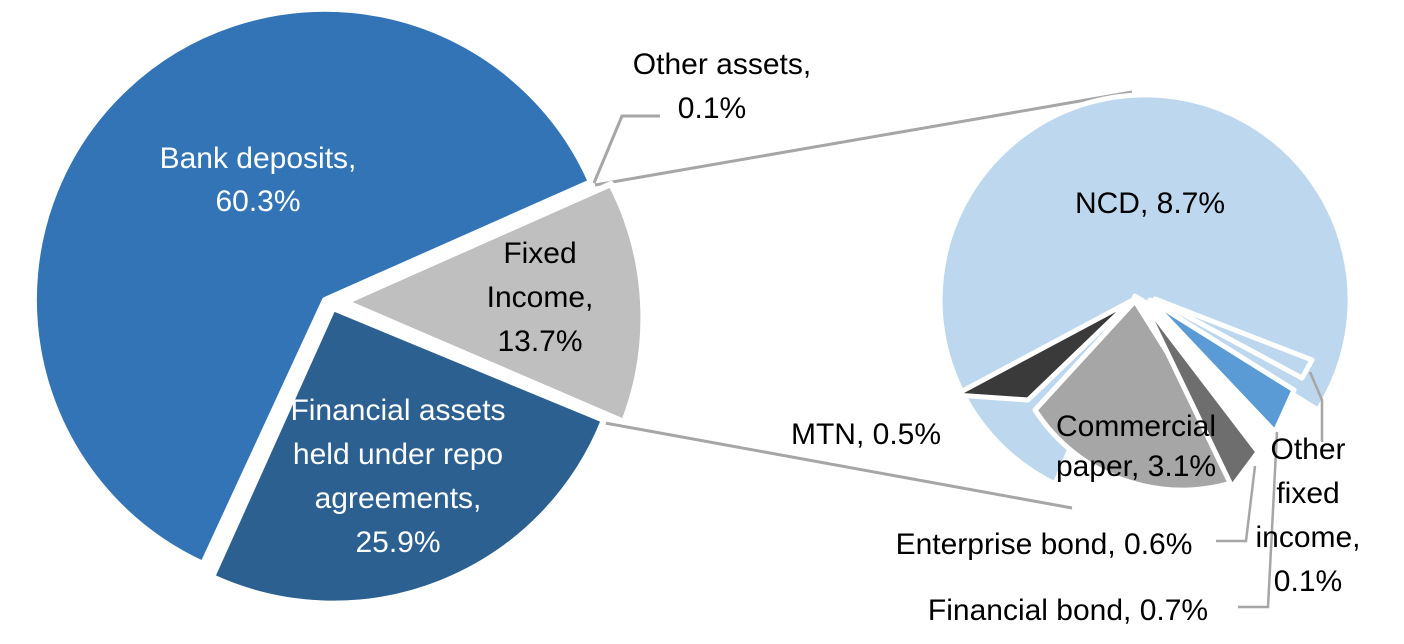  Describe the element at coordinates (1044, 544) in the screenshot. I see `secondary-label-enterprise-bond: Enterprise bond, 0.6%` at that location.